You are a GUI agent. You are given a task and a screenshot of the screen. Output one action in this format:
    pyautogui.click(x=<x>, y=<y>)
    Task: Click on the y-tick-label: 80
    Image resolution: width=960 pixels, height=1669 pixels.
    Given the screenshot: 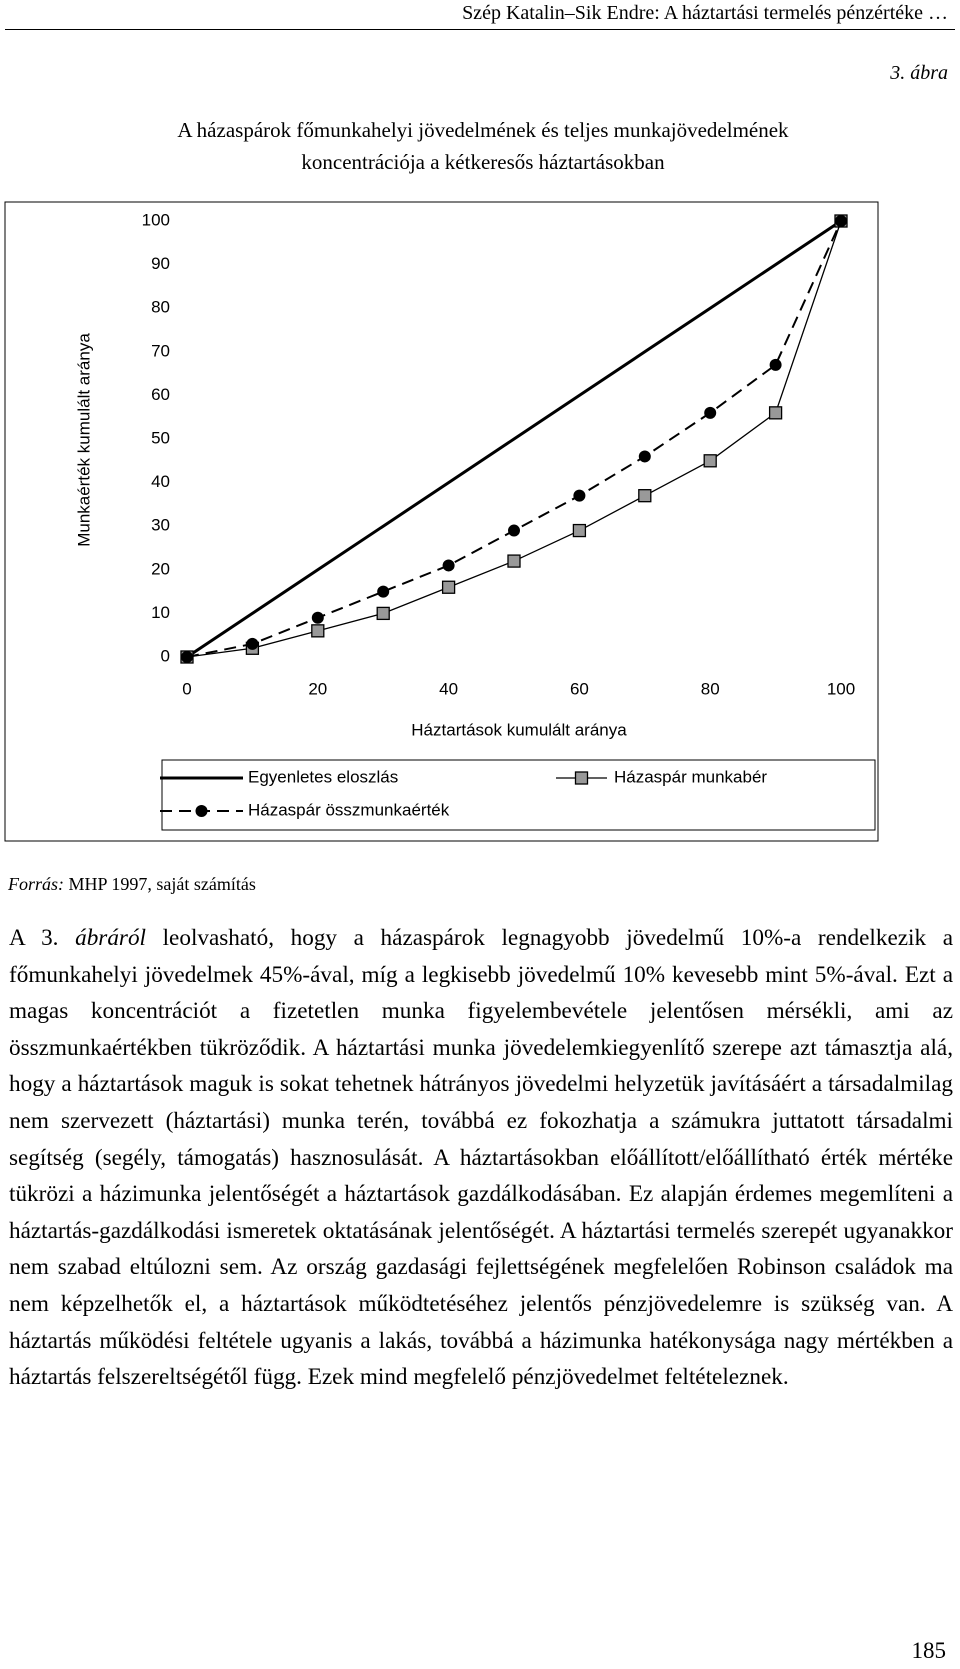 What is the action you would take?
    pyautogui.click(x=160, y=307)
    